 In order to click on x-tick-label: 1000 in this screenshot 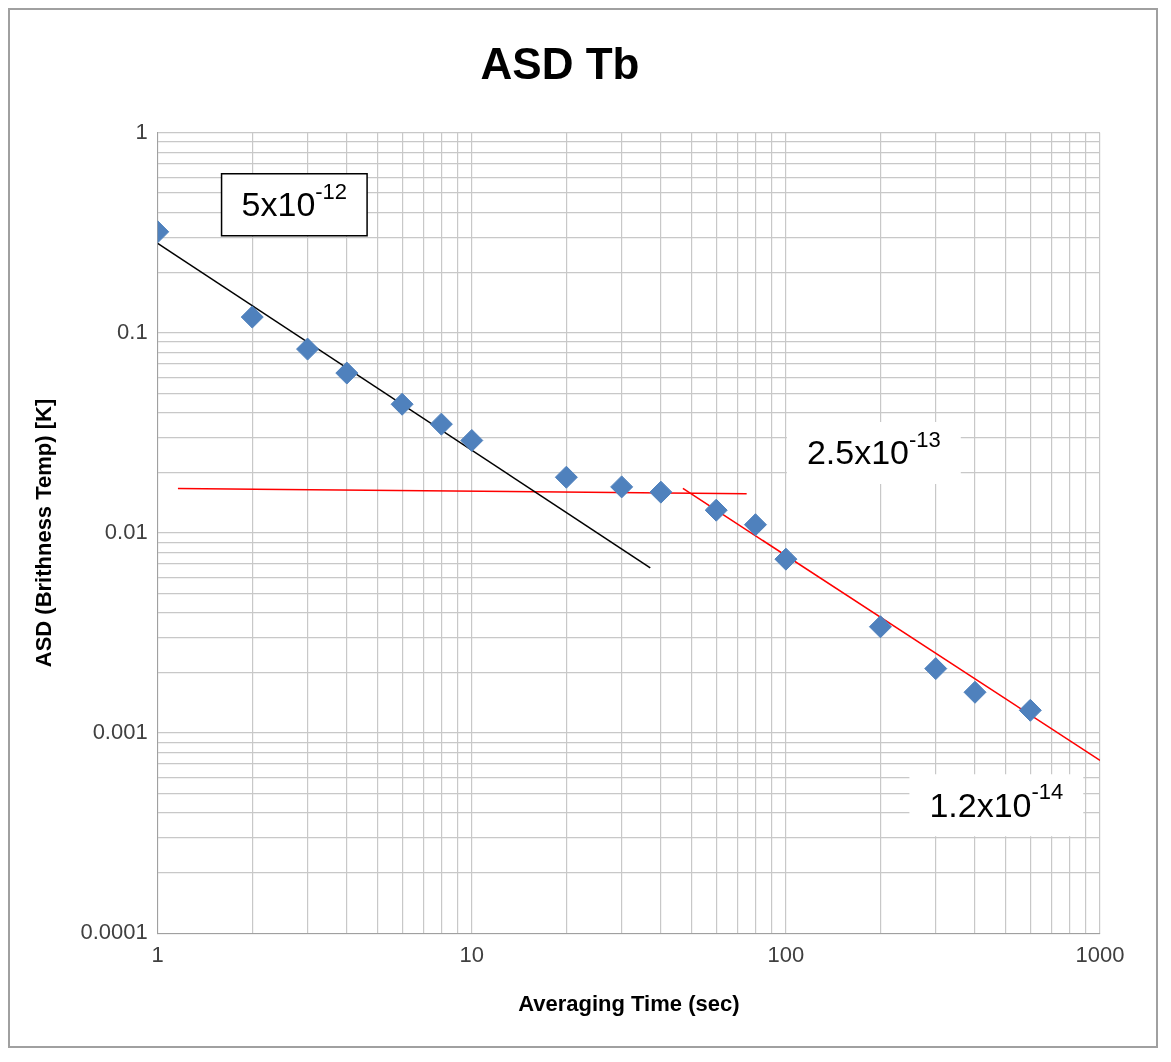, I will do `click(1100, 955)`.